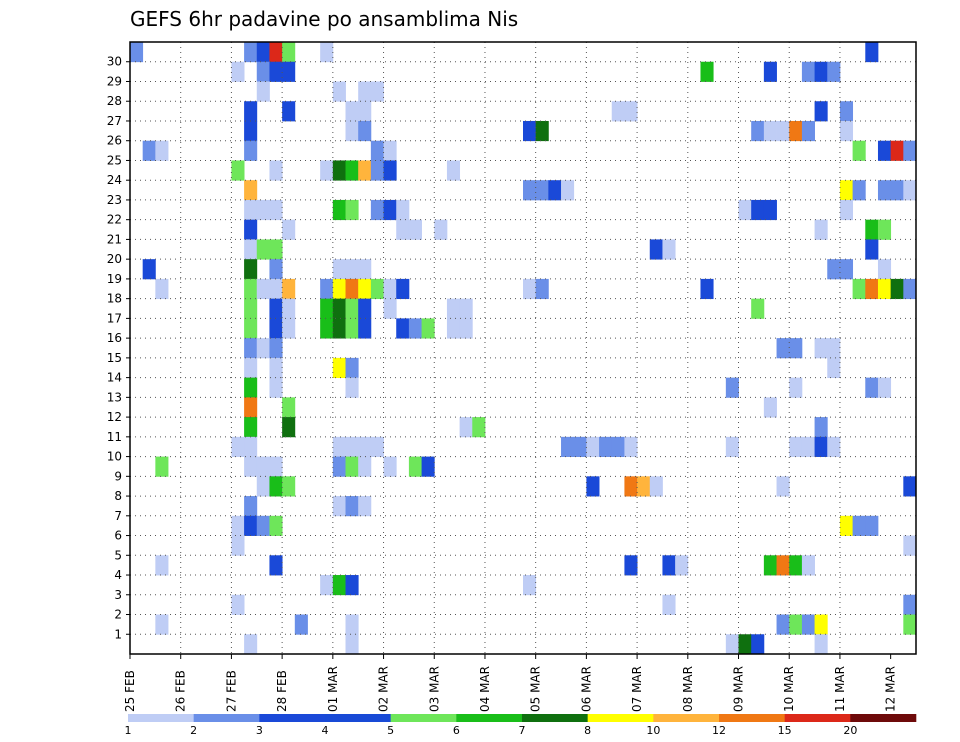 Image resolution: width=960 pixels, height=742 pixels. Describe the element at coordinates (118, 555) in the screenshot. I see `y-tick-label: 5` at that location.